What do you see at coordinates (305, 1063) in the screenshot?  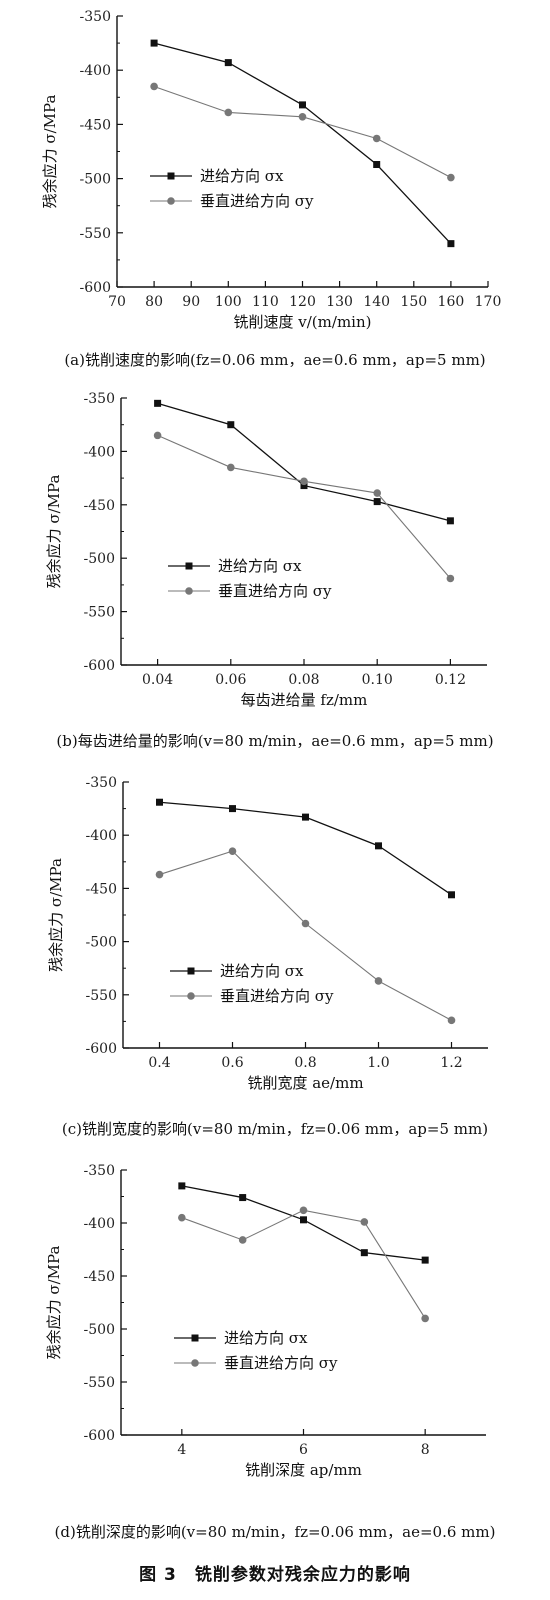 I see `x-tick-label: 0.8` at bounding box center [305, 1063].